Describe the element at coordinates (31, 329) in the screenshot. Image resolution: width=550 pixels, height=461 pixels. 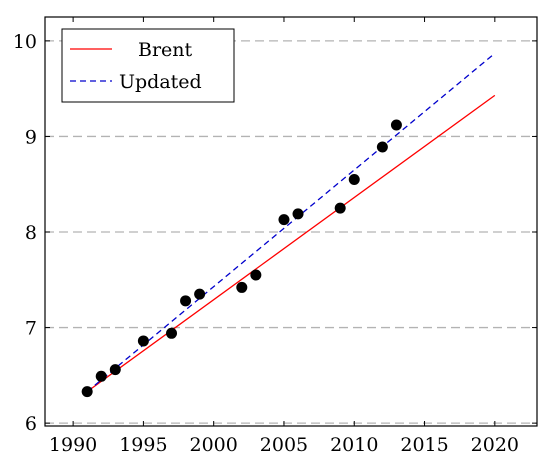
I see `y-tick-label-7: 7` at that location.